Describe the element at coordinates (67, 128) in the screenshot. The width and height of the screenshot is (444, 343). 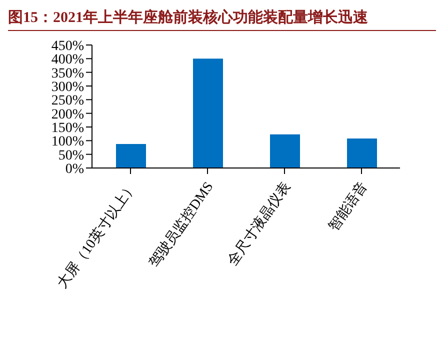
I see `y-tick-label: 150%` at that location.